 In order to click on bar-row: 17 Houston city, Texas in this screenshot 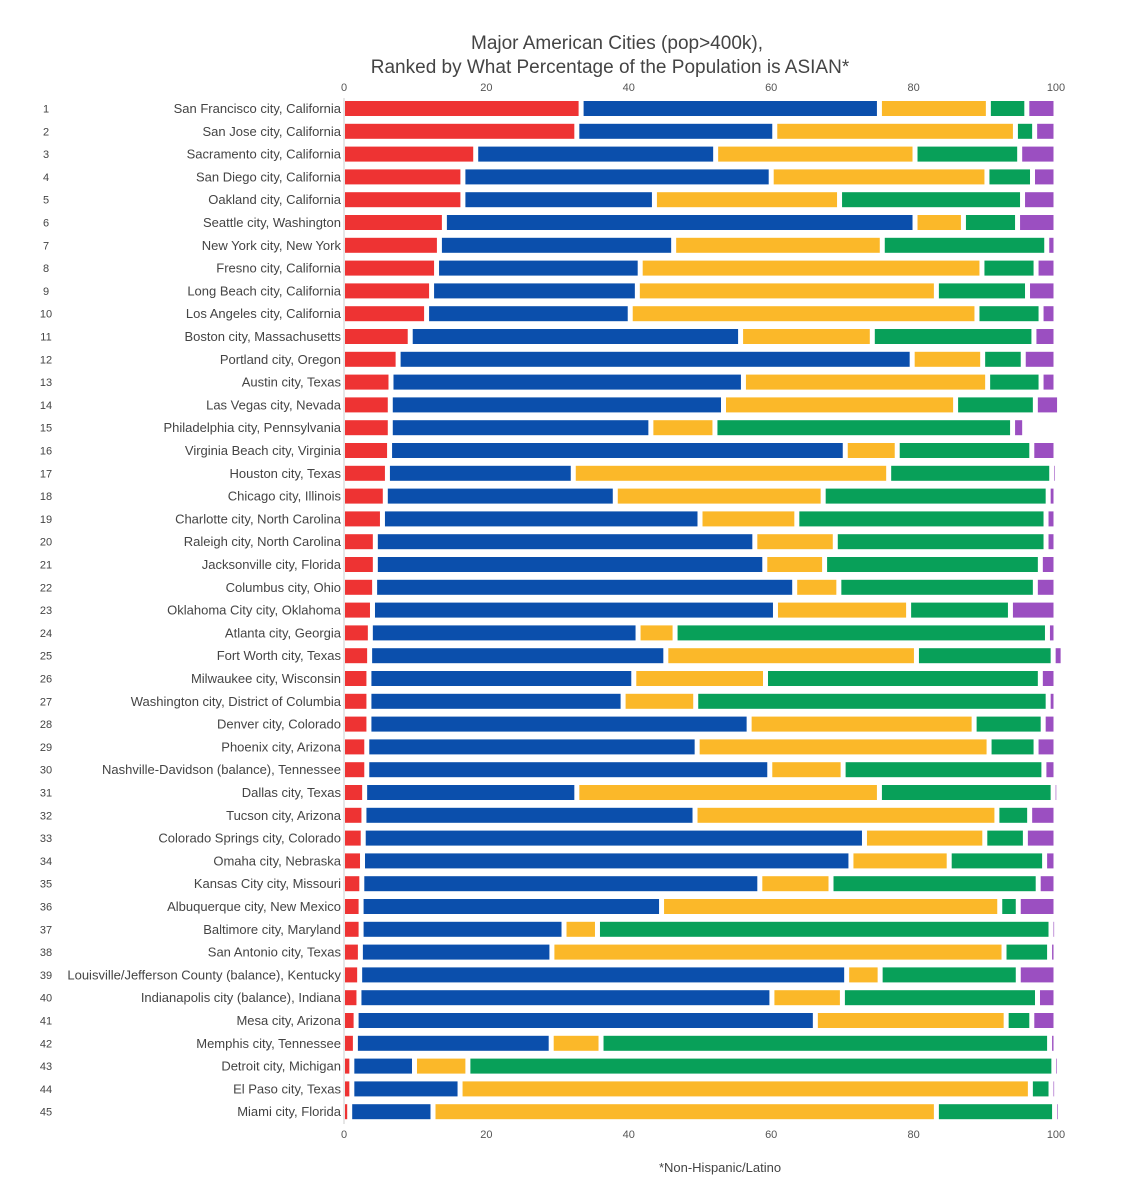, I will do `click(547, 473)`.